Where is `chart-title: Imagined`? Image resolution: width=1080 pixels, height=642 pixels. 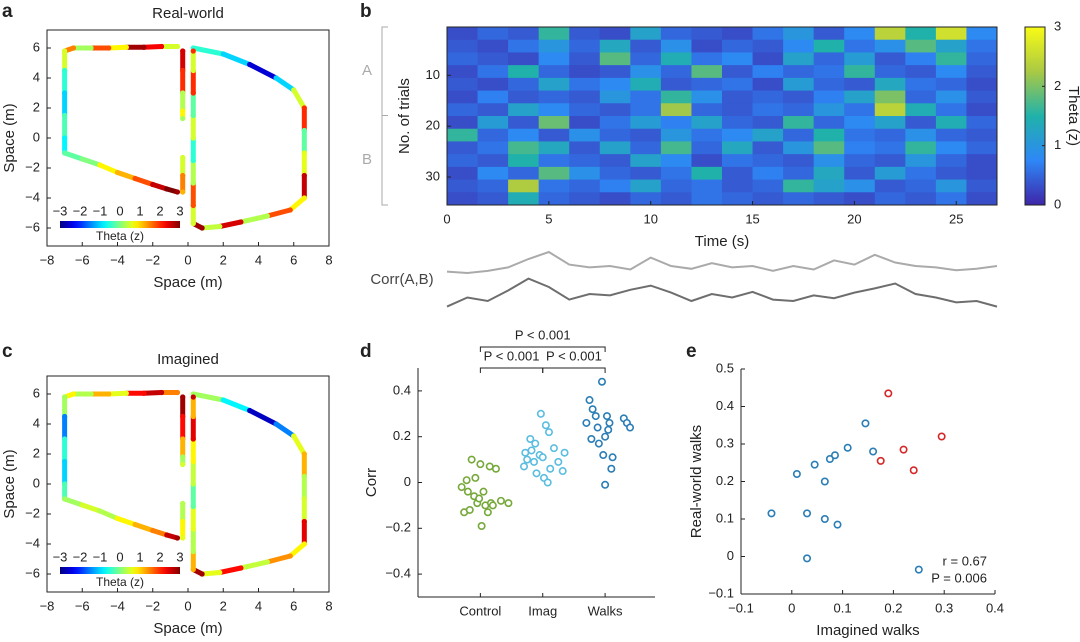
chart-title: Imagined is located at coordinates (188, 359).